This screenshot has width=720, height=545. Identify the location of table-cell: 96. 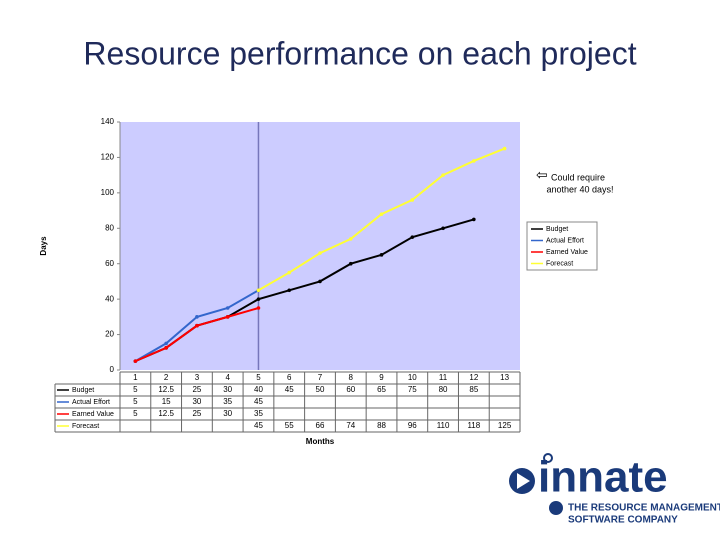
(412, 425).